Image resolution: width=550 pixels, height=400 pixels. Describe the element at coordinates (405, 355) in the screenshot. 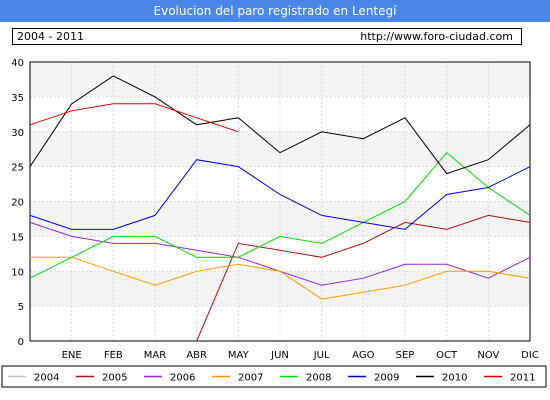

I see `x-tick-label: SEP` at that location.